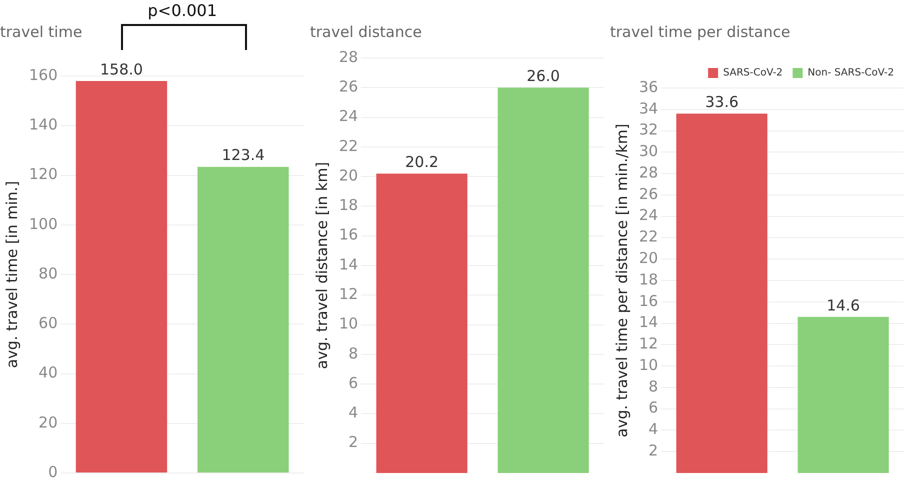 The width and height of the screenshot is (910, 485). What do you see at coordinates (53, 471) in the screenshot?
I see `y-tick-label: 0` at bounding box center [53, 471].